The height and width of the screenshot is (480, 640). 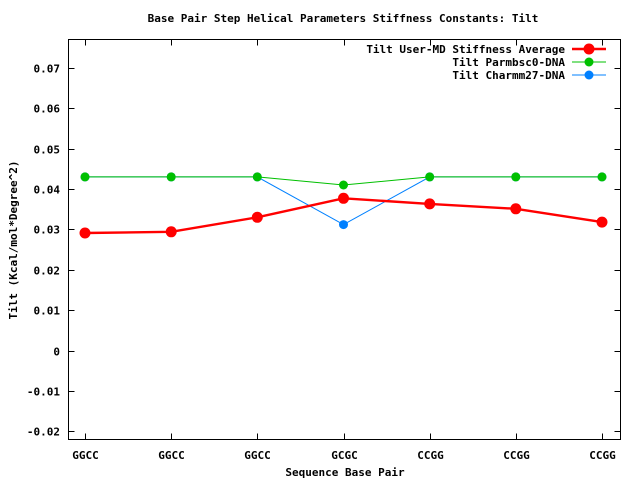 I want to click on y-tick-label: -0.01, so click(x=43, y=392).